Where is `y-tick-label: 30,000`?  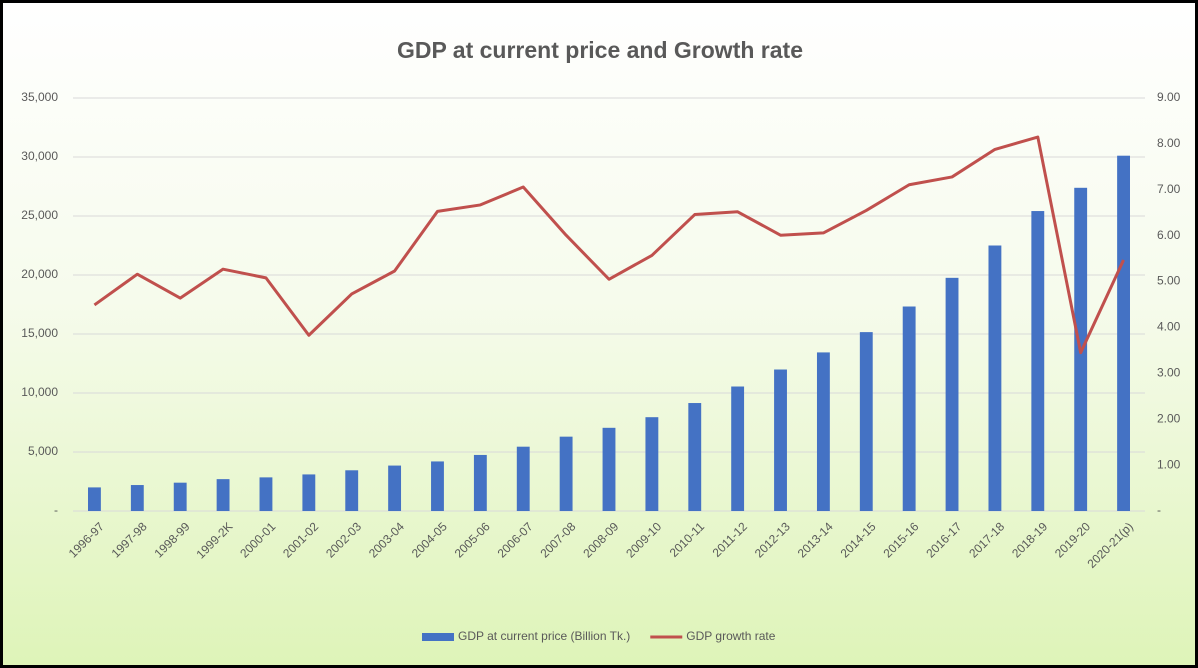
y-tick-label: 30,000 is located at coordinates (39, 156).